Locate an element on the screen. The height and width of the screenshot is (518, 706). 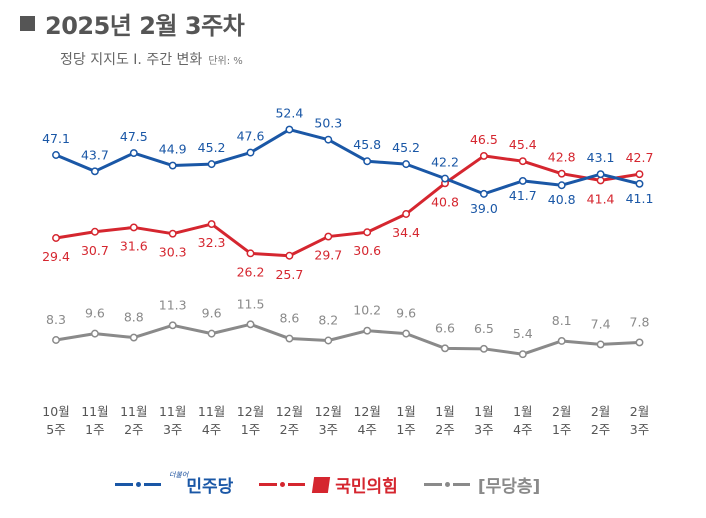
legend-item-democratic: 더불어 민주당 is located at coordinates (174, 483).